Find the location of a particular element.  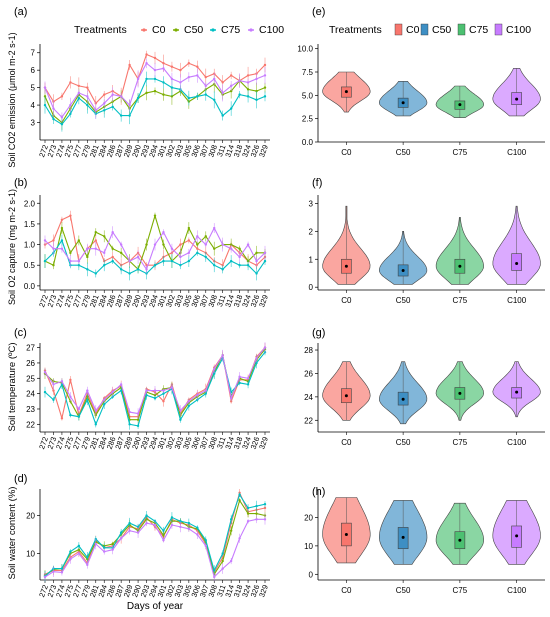

x-tick-label-c-13: 294 is located at coordinates (153, 443).